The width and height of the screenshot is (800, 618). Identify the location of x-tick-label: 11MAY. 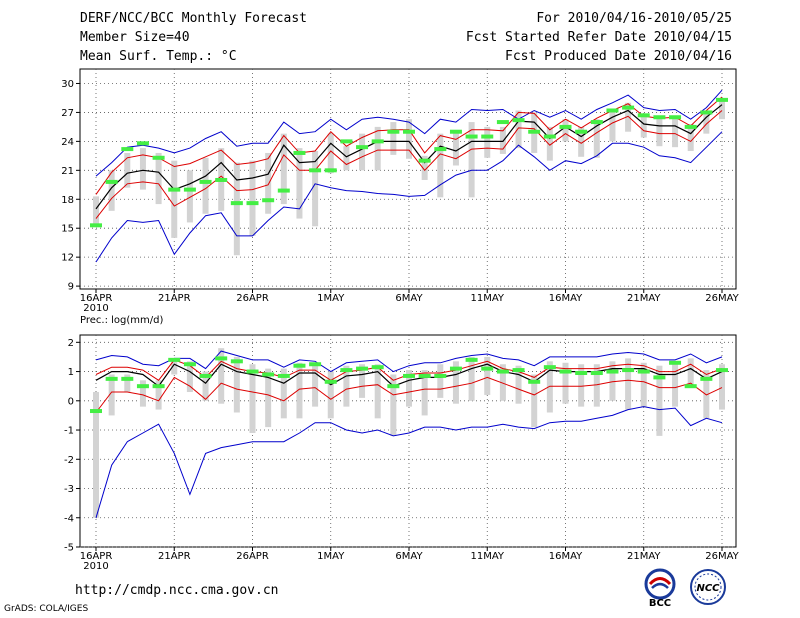
(487, 298).